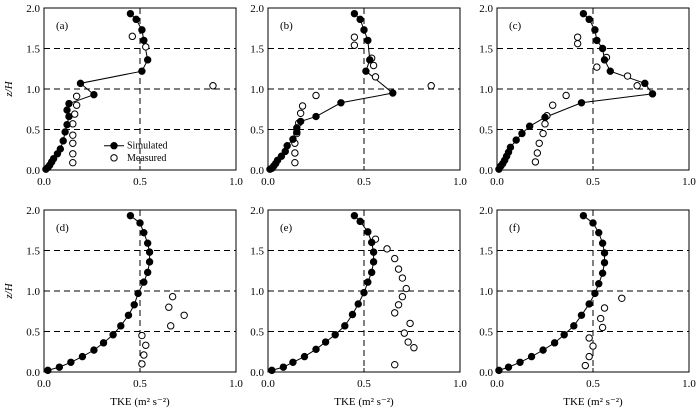  Describe the element at coordinates (62, 26) in the screenshot. I see `panel-label: (a)` at that location.